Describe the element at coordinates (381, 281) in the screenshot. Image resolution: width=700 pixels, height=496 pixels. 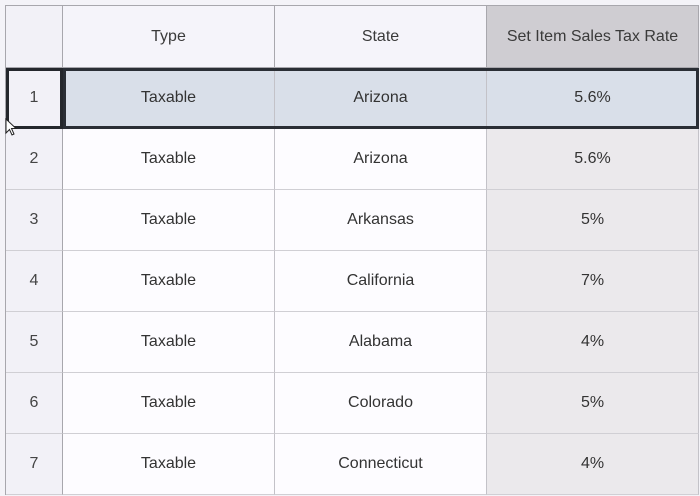
I see `state-cell: California` at that location.